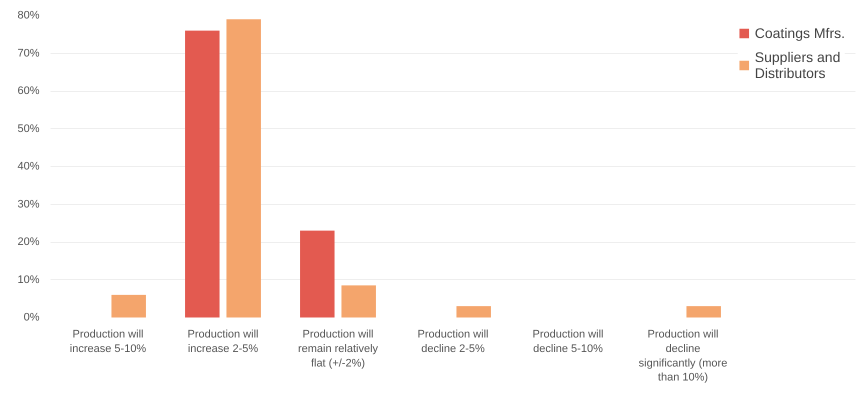 This screenshot has width=865, height=407. What do you see at coordinates (568, 341) in the screenshot?
I see `x-tick-label: Production will decline 5-10%` at bounding box center [568, 341].